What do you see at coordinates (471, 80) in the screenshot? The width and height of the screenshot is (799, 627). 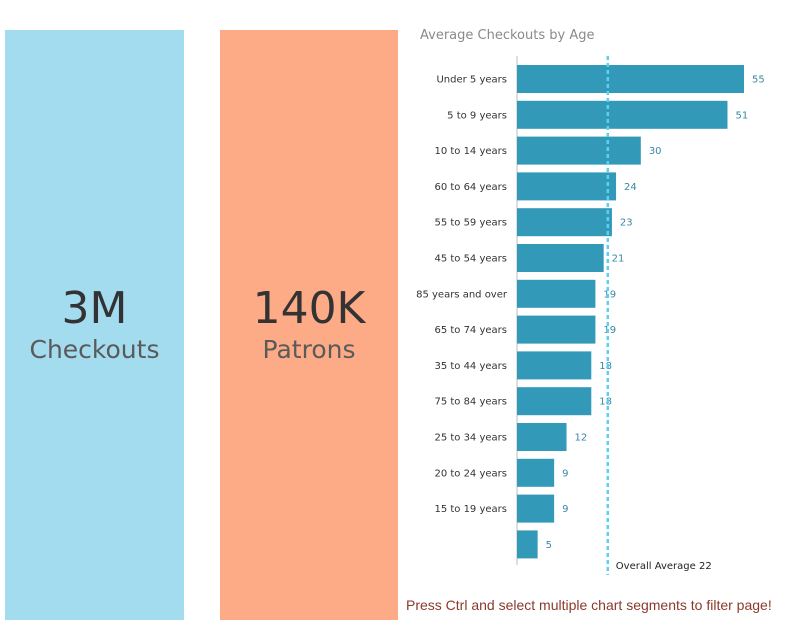 I see `category-label: Under 5 years` at bounding box center [471, 80].